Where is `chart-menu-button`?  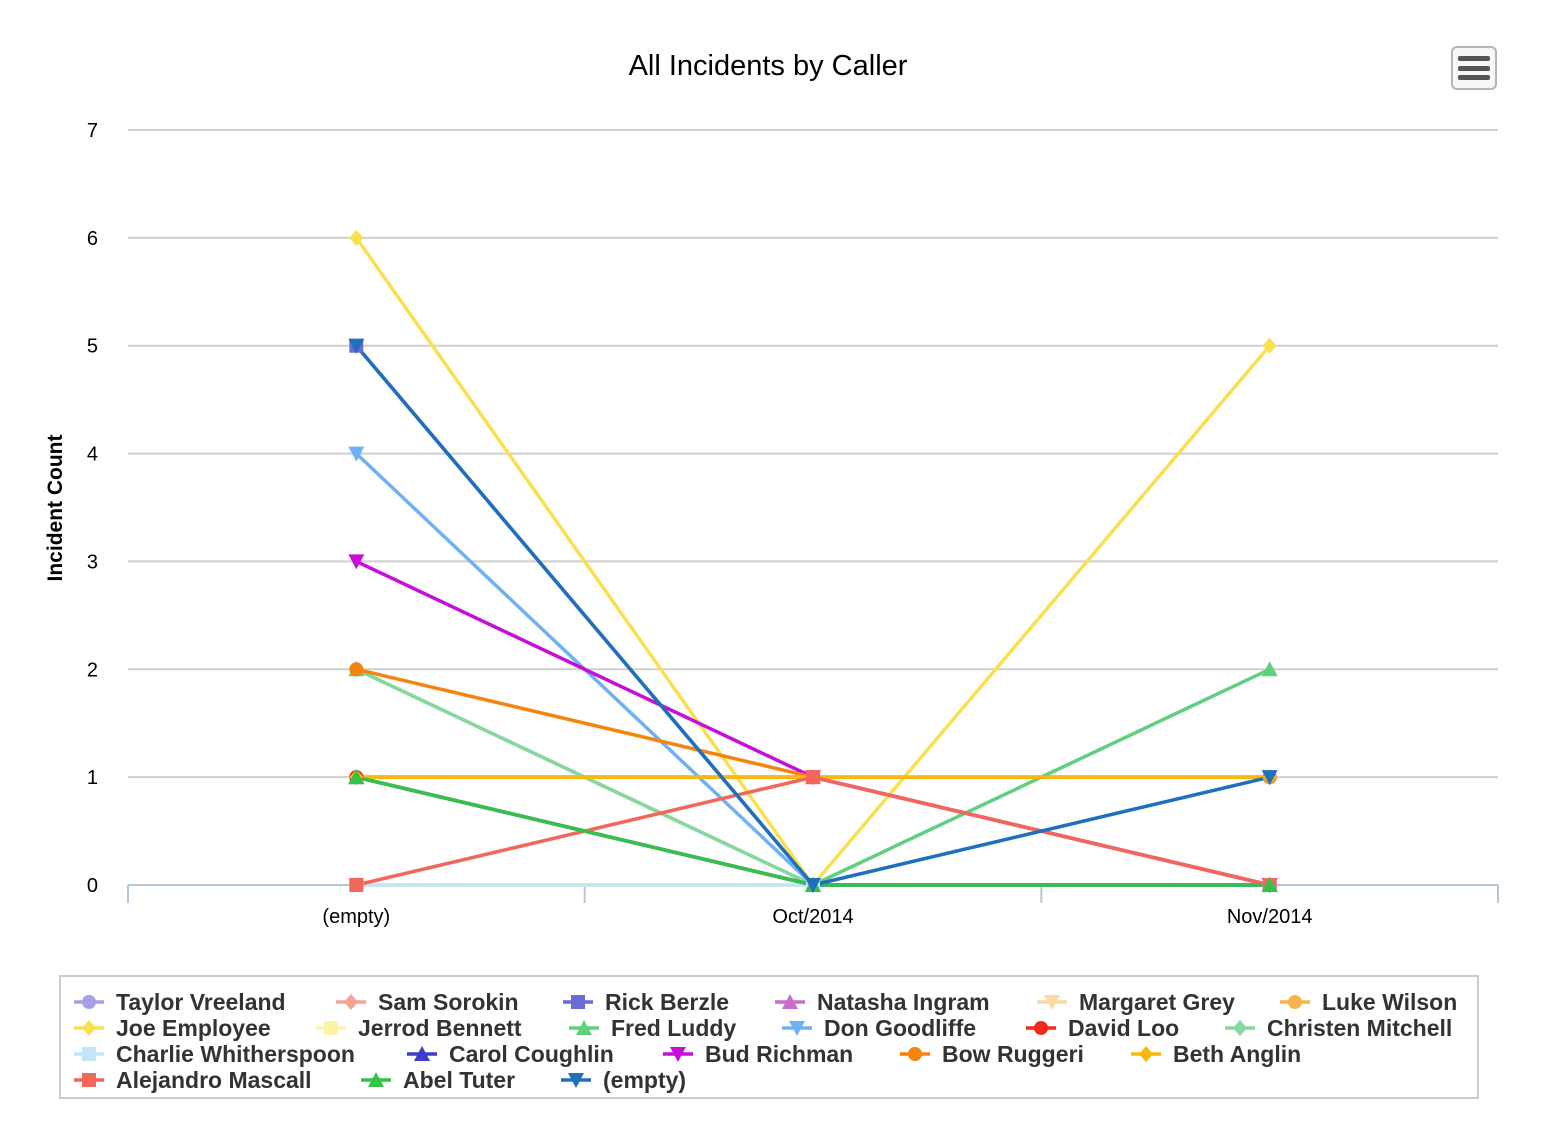
chart-menu-button is located at coordinates (1474, 68).